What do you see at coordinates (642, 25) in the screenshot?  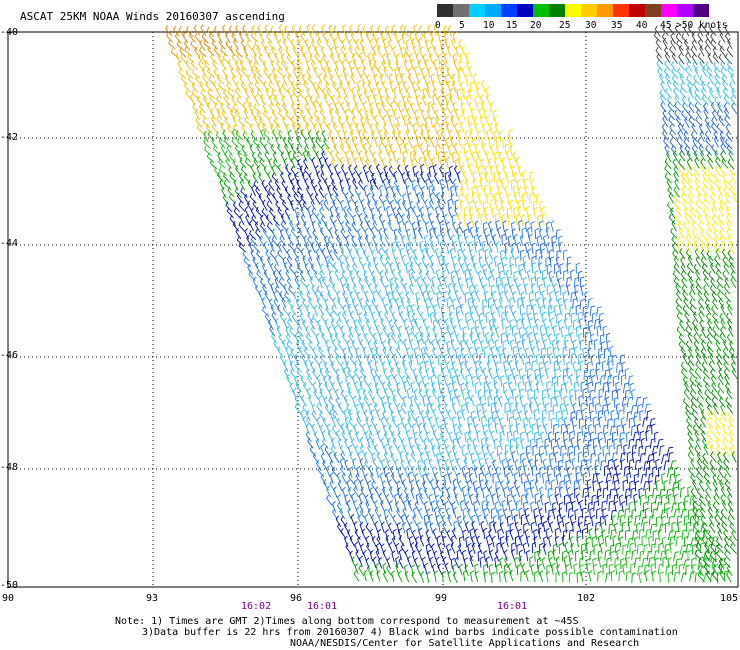 I see `legend-label-8: 40` at bounding box center [642, 25].